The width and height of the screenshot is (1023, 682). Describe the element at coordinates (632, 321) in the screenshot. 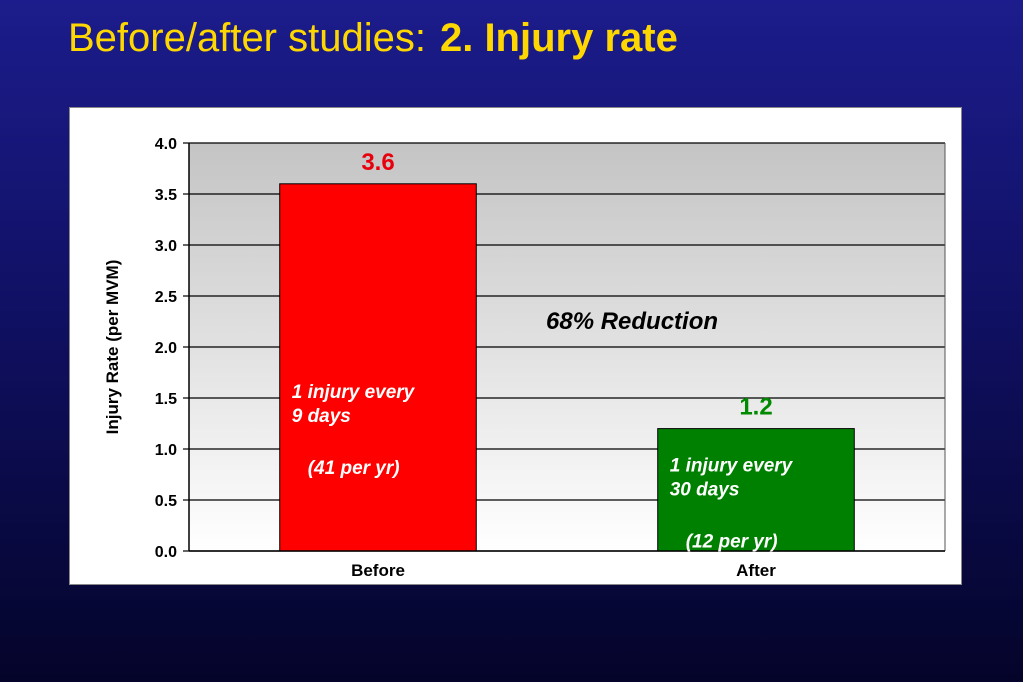

I see `reduction-annotation: 68% Reduction` at that location.